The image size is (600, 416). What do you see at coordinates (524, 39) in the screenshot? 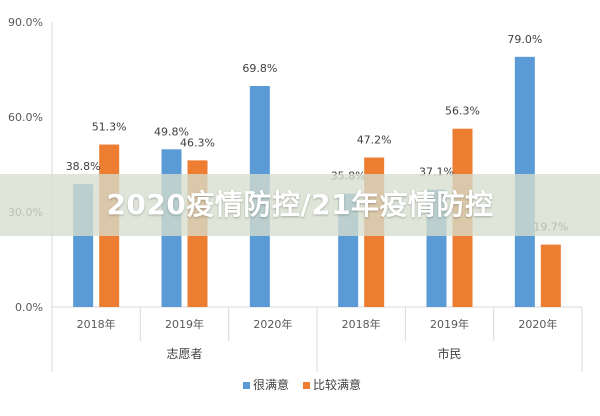
I see `data-label: 79.0%` at bounding box center [524, 39].